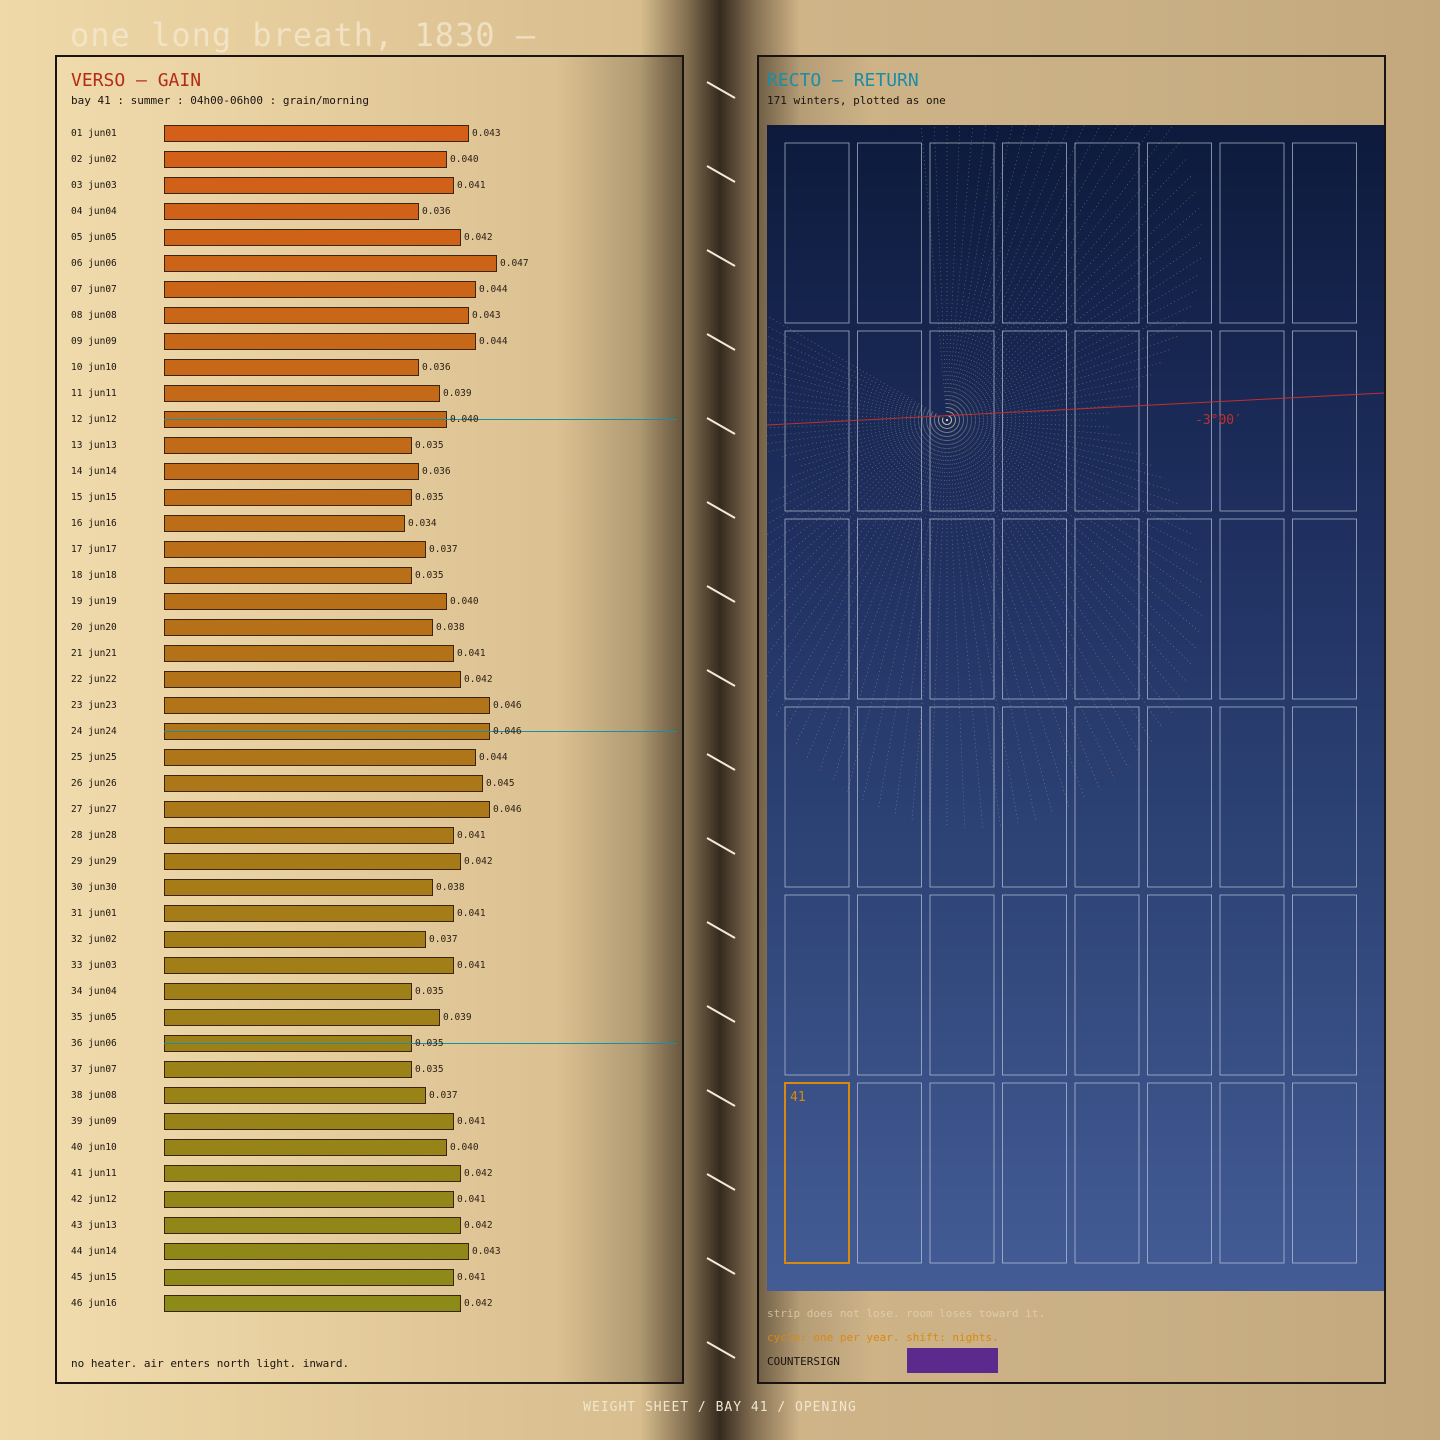 The height and width of the screenshot is (1440, 1440). Describe the element at coordinates (94, 289) in the screenshot. I see `bar-category-label: 07 jun07` at that location.